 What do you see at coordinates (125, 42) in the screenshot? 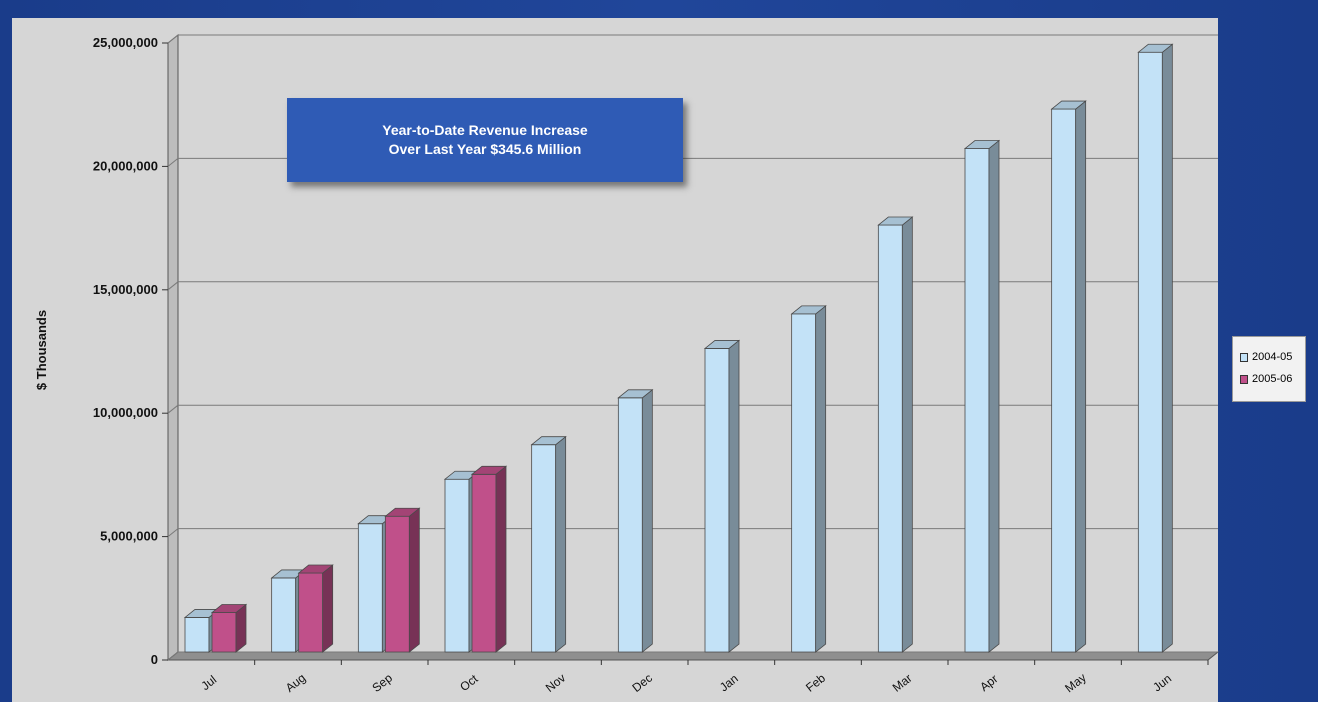
I see `y-tick-label: 25,000,000` at bounding box center [125, 42].